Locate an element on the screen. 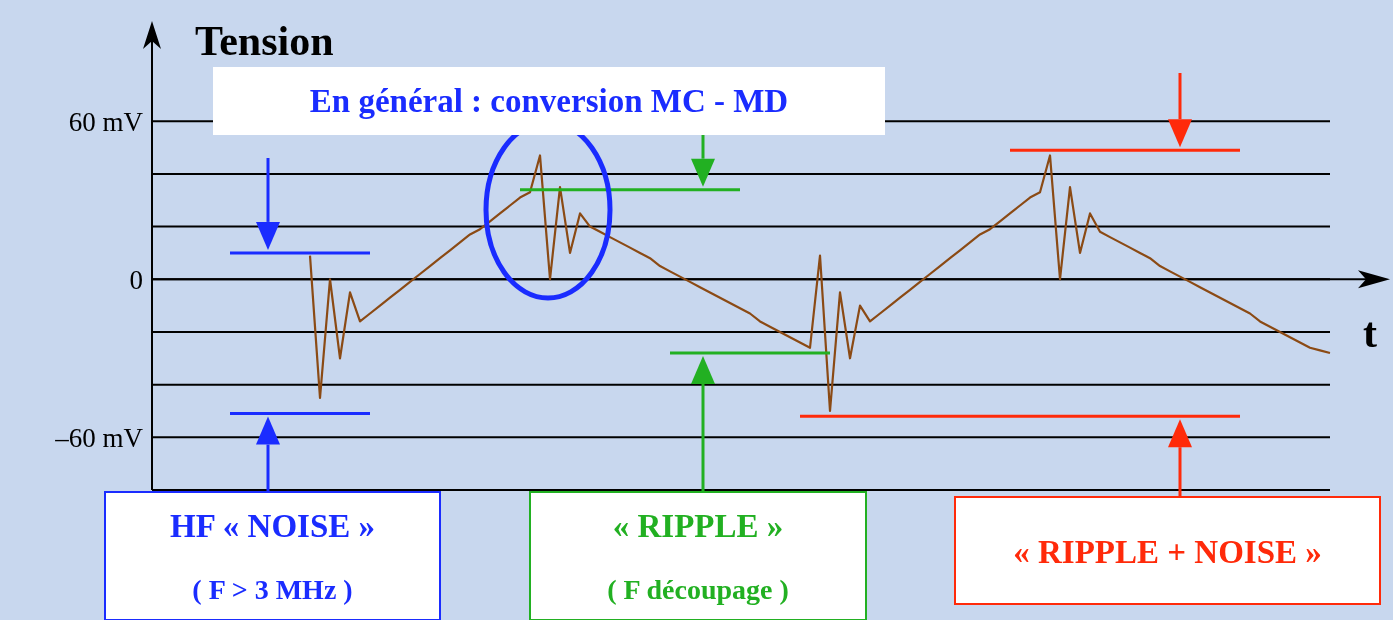 The height and width of the screenshot is (620, 1393). annotation: En général : conversion MC - MD is located at coordinates (549, 101).